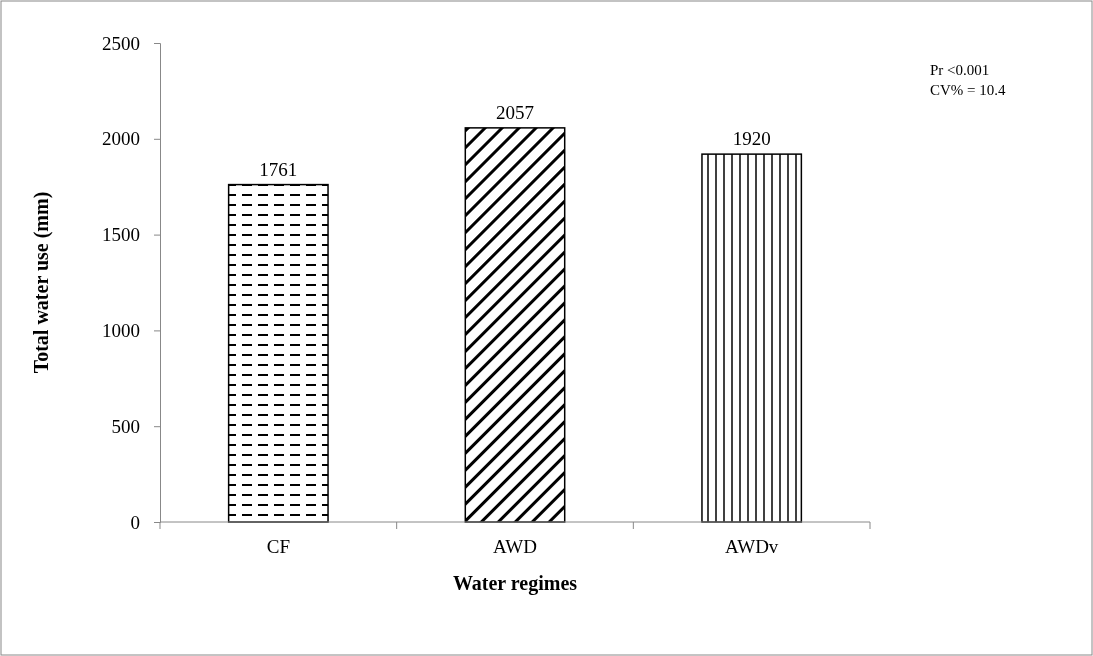 Image resolution: width=1093 pixels, height=656 pixels. I want to click on y-tick-label: 0, so click(135, 522).